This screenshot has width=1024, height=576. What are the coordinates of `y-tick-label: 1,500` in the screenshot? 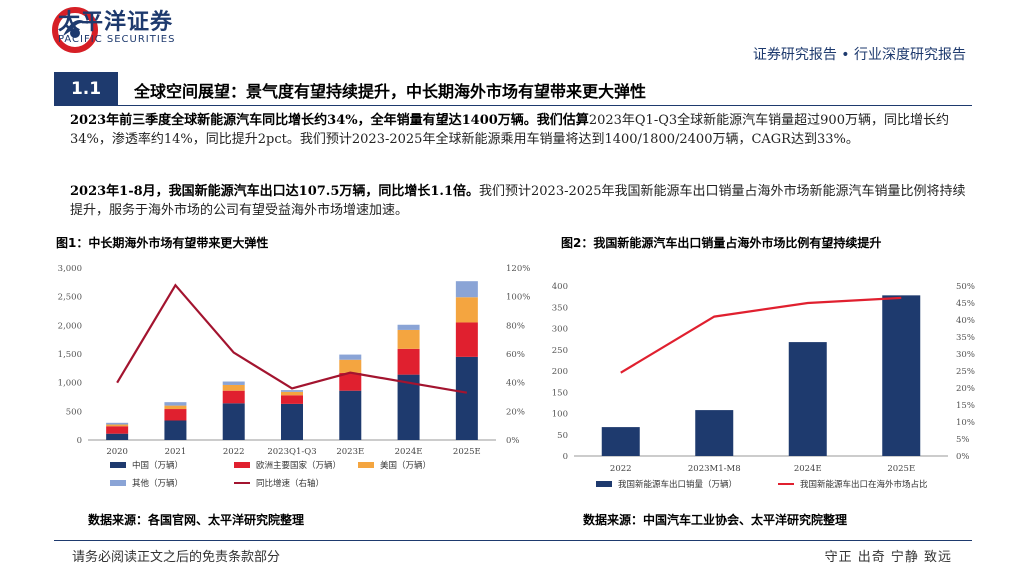 It's located at (70, 355).